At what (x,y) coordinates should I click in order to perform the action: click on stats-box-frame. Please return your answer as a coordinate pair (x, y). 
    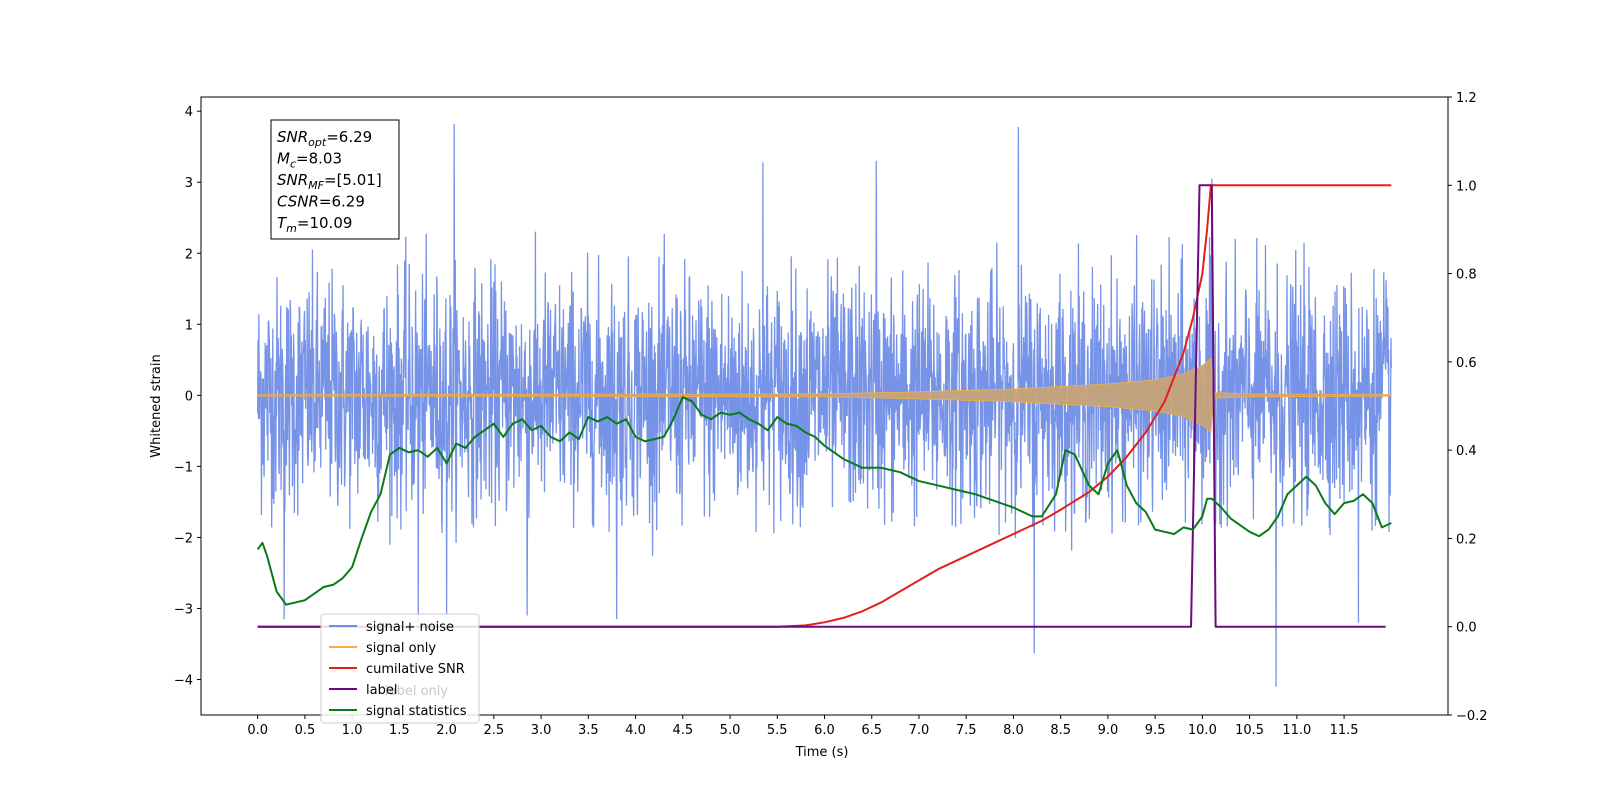
    Looking at the image, I should click on (335, 179).